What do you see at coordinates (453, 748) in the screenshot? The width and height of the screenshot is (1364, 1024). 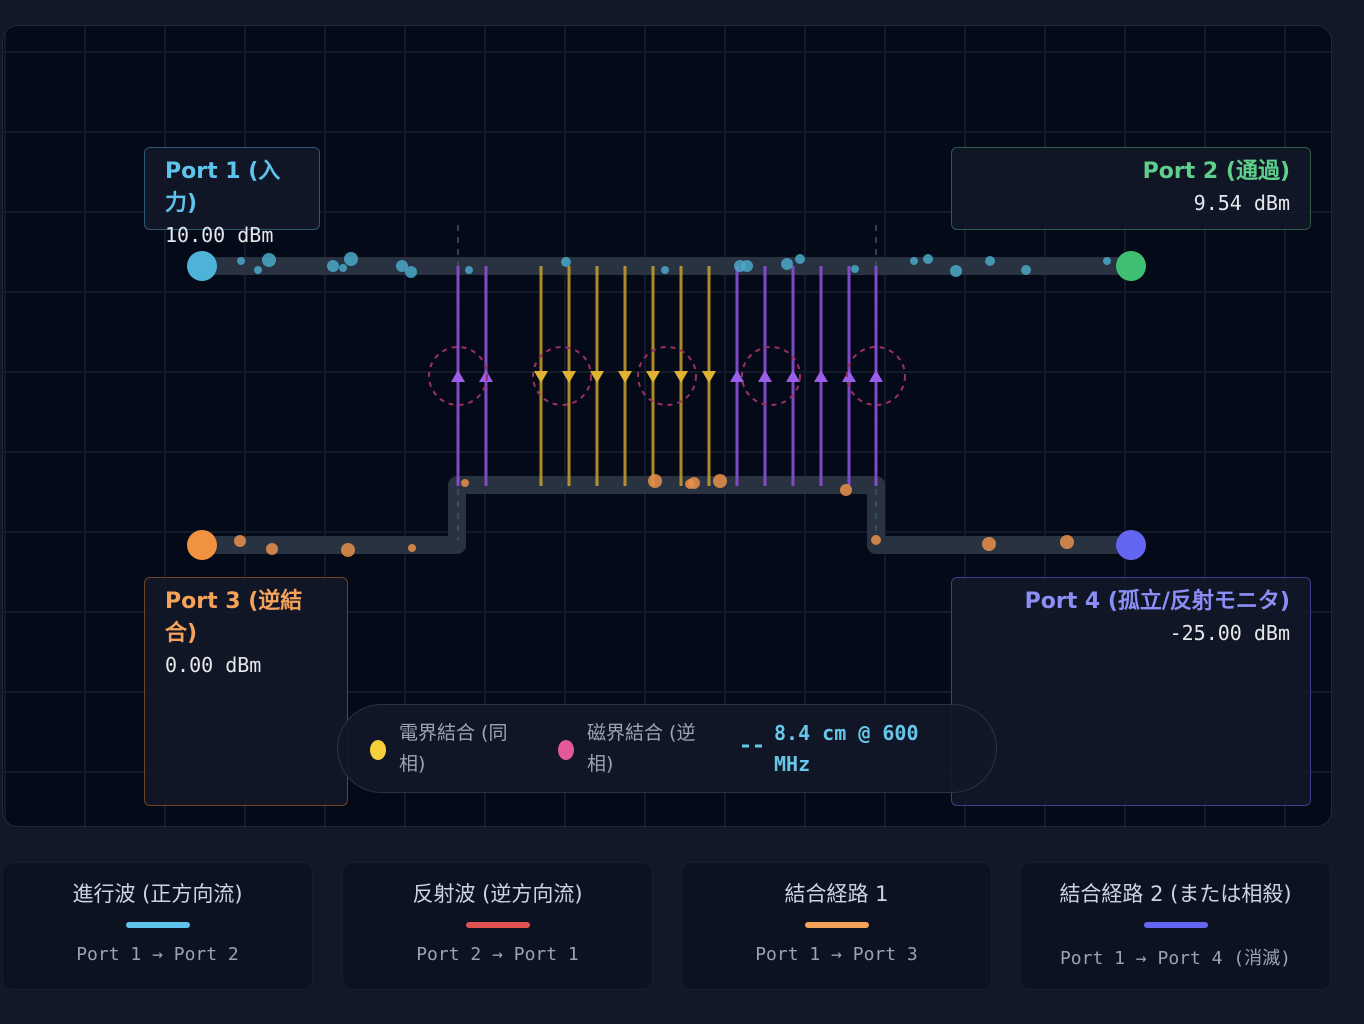 I see `legend-item: 電界結合 (同相)` at bounding box center [453, 748].